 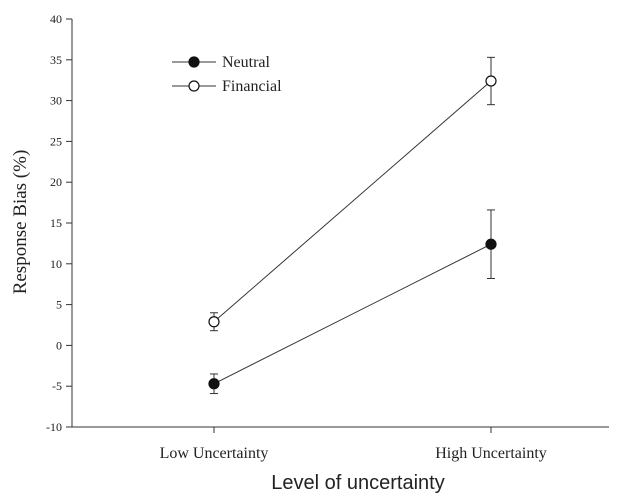 What do you see at coordinates (357, 483) in the screenshot?
I see `x-axis-label: Level of uncertainty` at bounding box center [357, 483].